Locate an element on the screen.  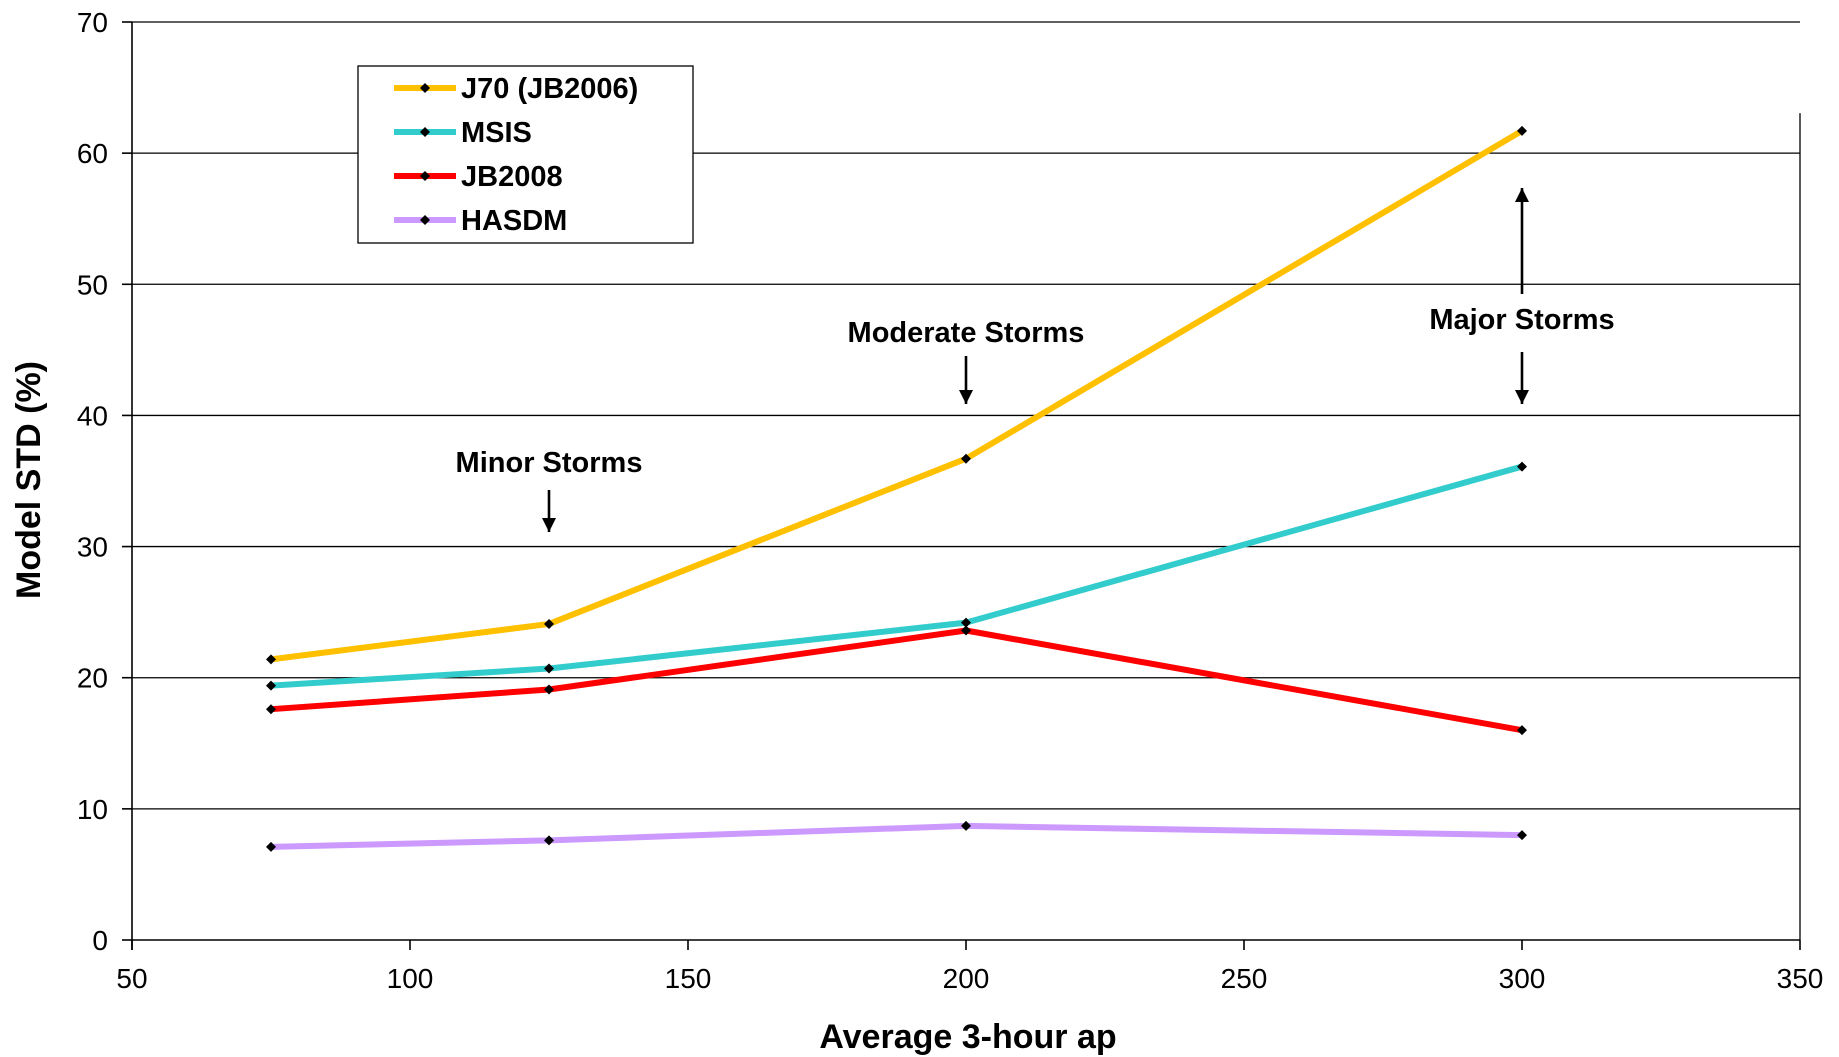
legend-label: JB2008 is located at coordinates (512, 177).